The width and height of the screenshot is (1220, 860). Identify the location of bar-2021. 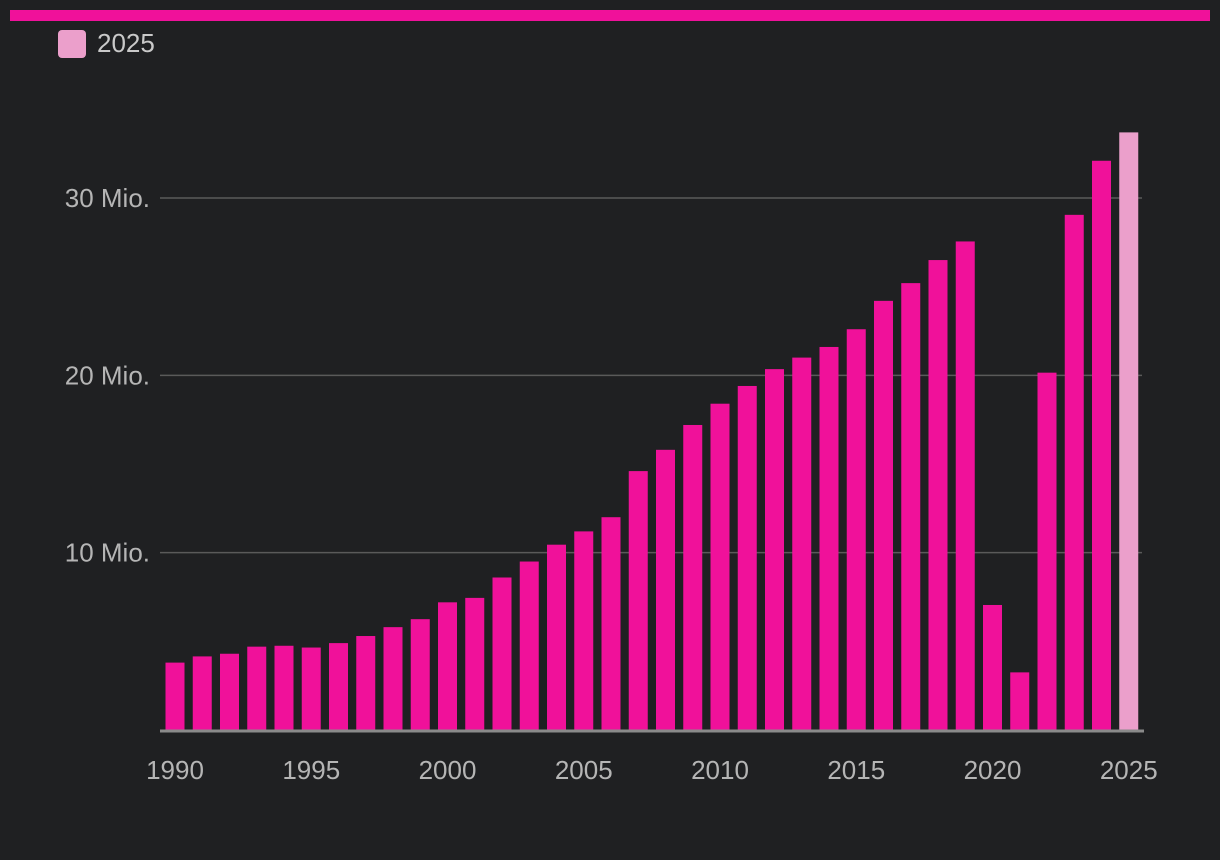
(1020, 701).